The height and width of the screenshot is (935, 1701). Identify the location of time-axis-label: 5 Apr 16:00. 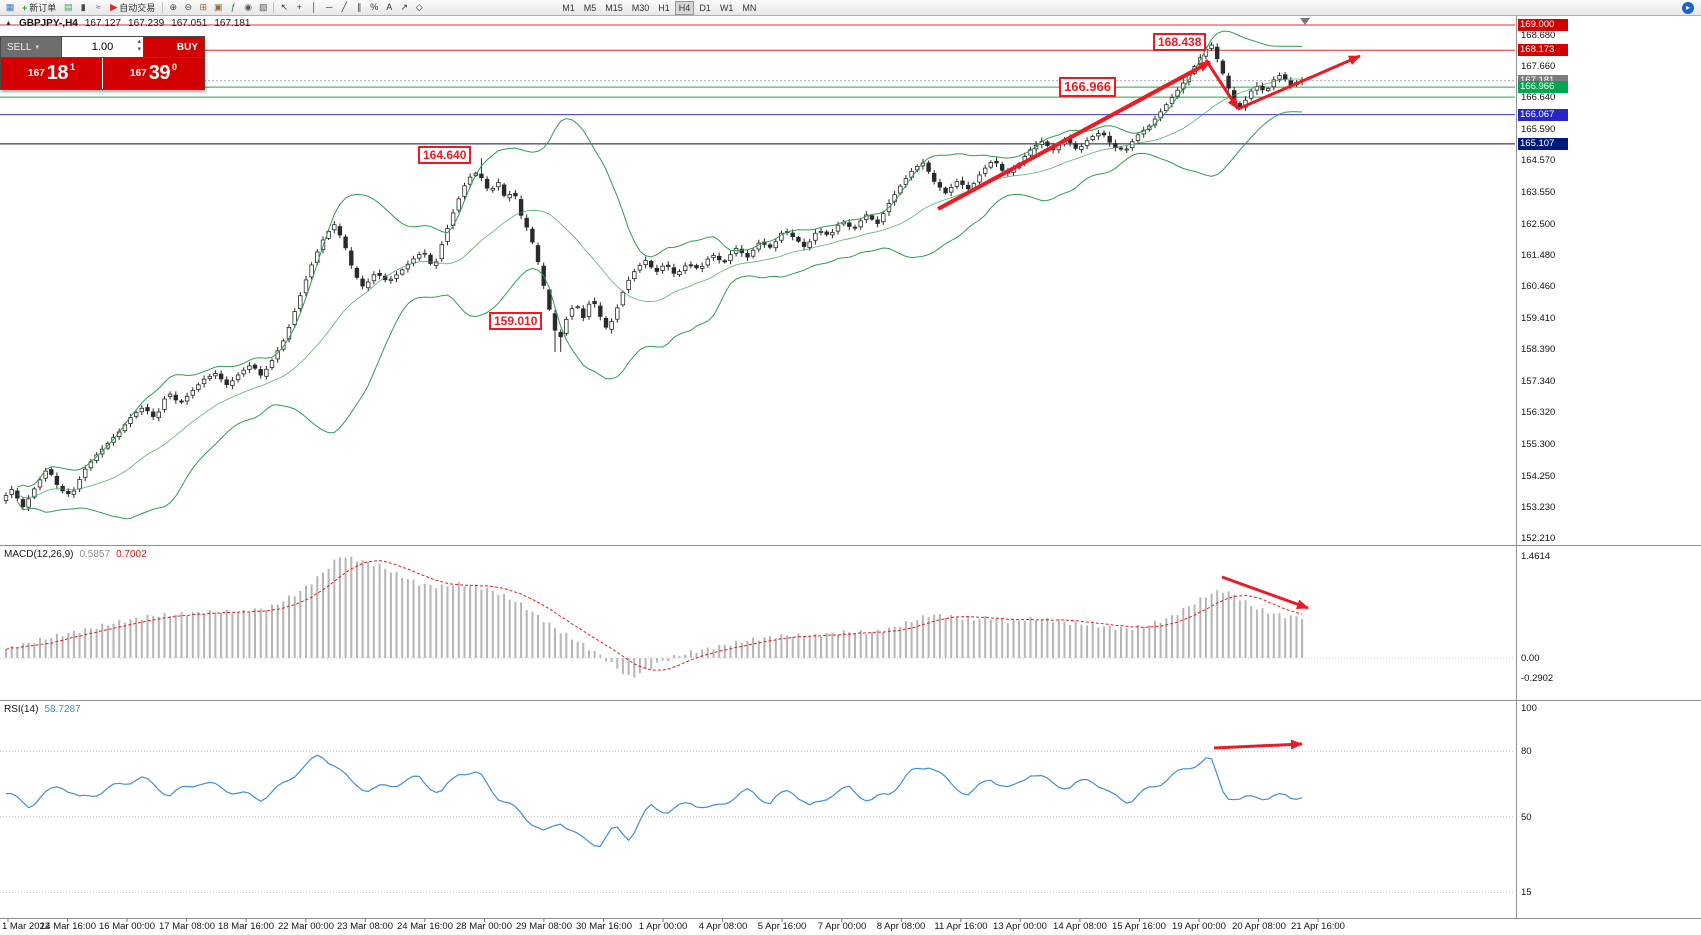
(782, 926).